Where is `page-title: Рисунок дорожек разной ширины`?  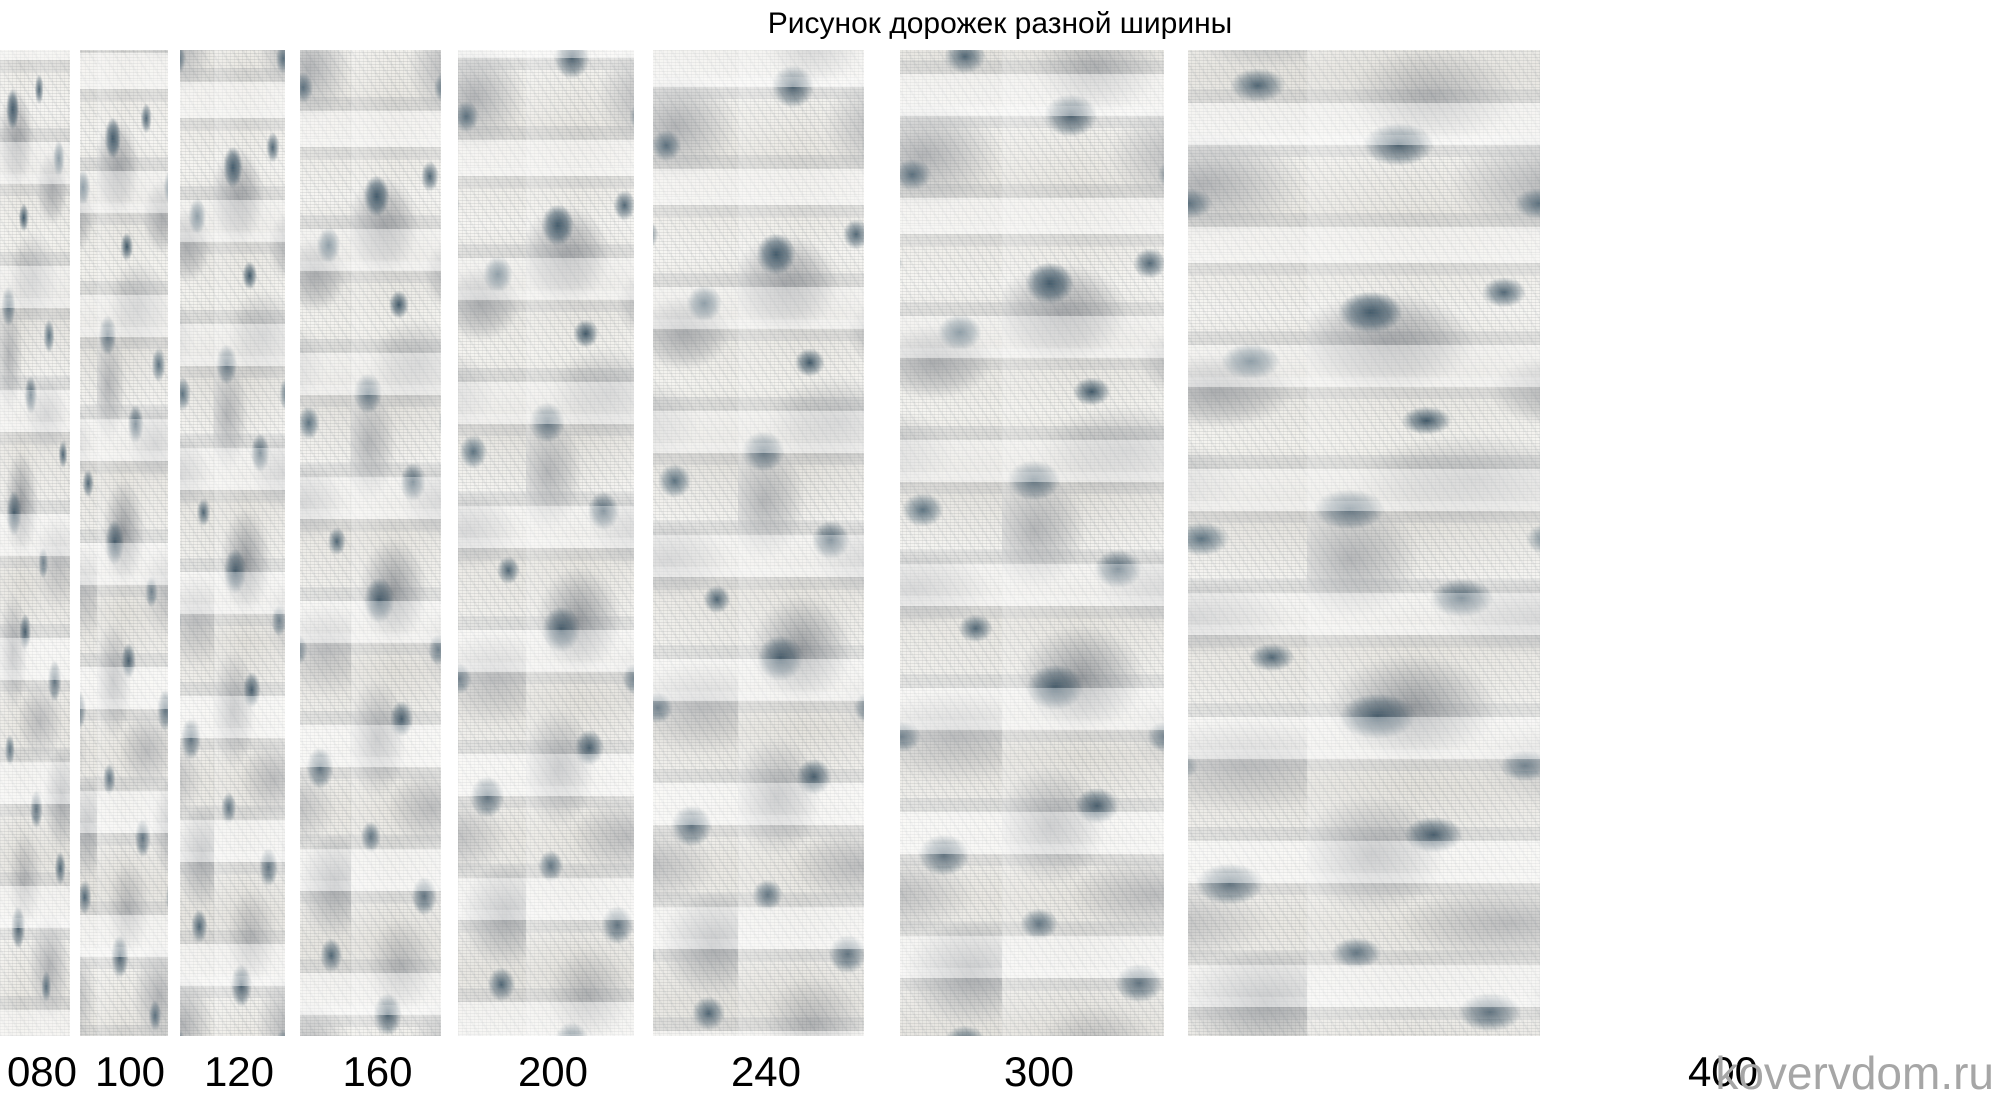
page-title: Рисунок дорожек разной ширины is located at coordinates (1000, 23).